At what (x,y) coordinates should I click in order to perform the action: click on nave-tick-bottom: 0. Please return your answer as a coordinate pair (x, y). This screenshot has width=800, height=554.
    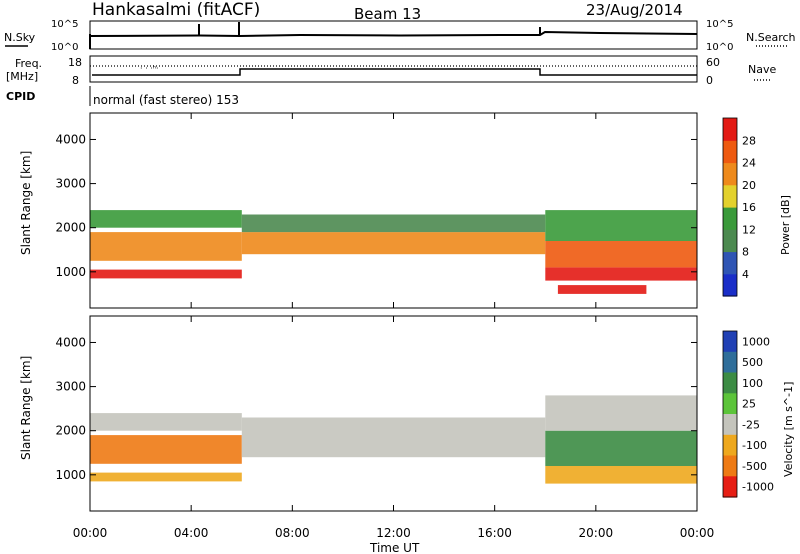
    Looking at the image, I should click on (709, 80).